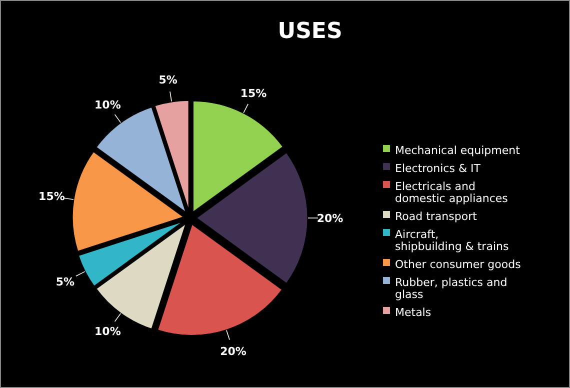  Describe the element at coordinates (451, 288) in the screenshot. I see `legend-label: Rubber, plastics and glass` at that location.